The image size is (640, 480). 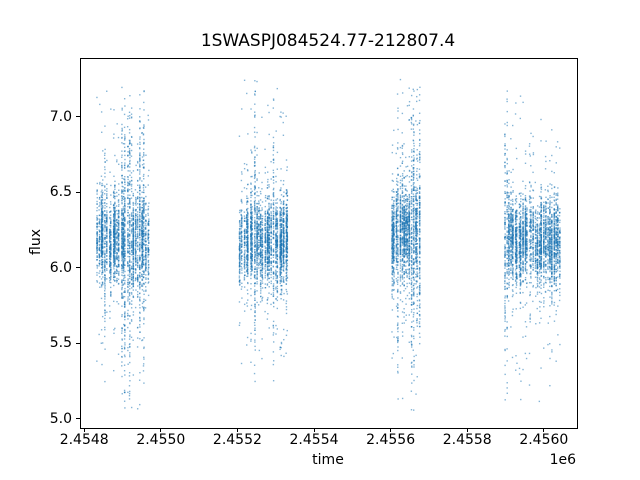 What do you see at coordinates (391, 440) in the screenshot?
I see `x-tick-label: 2.4556` at bounding box center [391, 440].